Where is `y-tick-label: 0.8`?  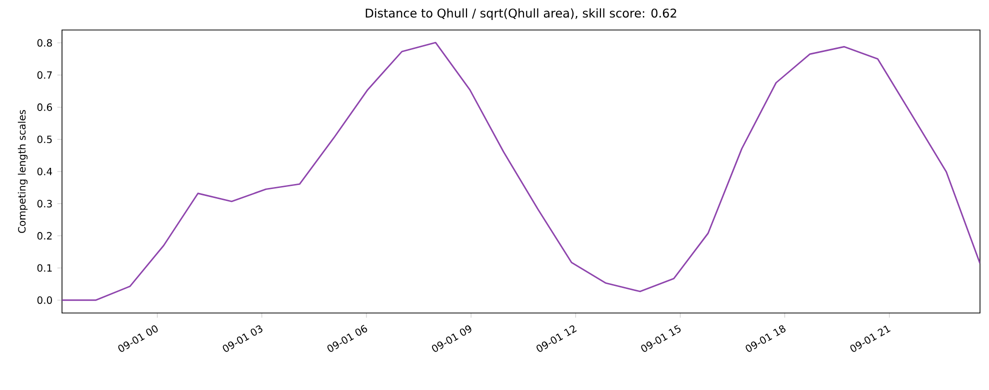
y-tick-label: 0.8 is located at coordinates (44, 43).